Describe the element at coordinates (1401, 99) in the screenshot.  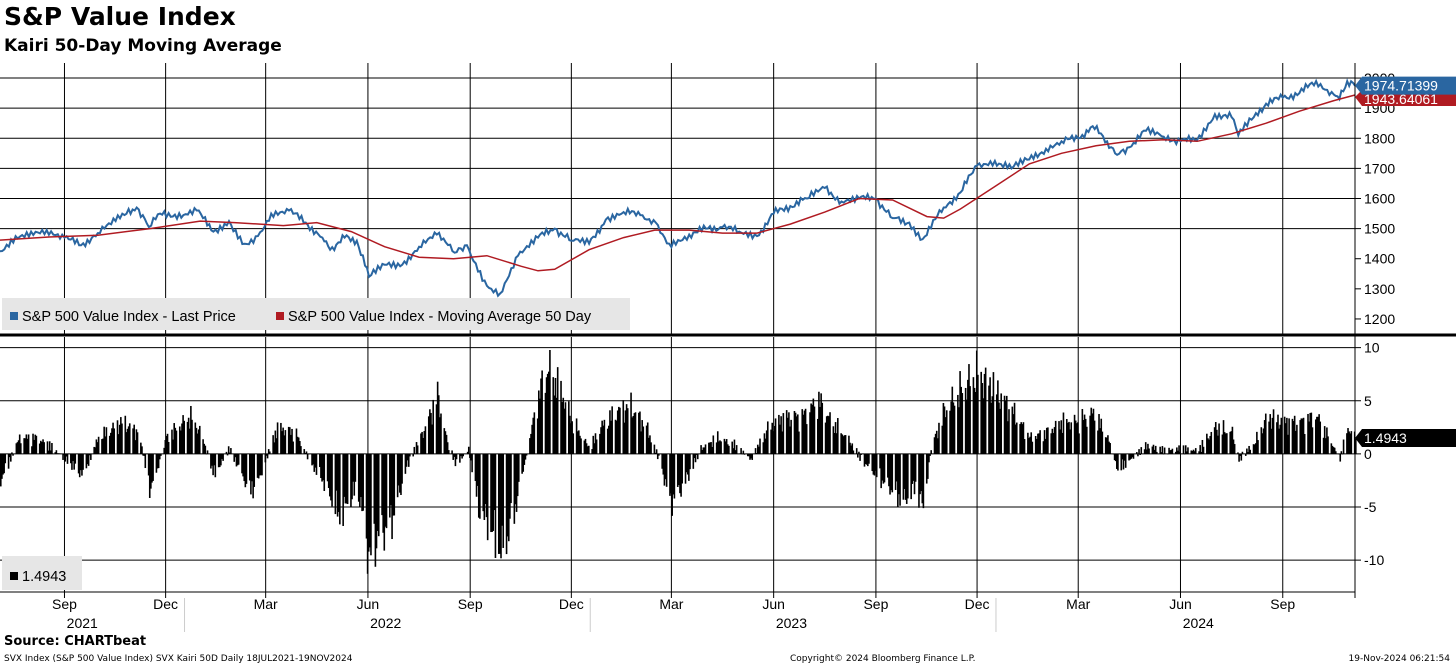
I see `ma-last-value-label: 1943.64061` at that location.